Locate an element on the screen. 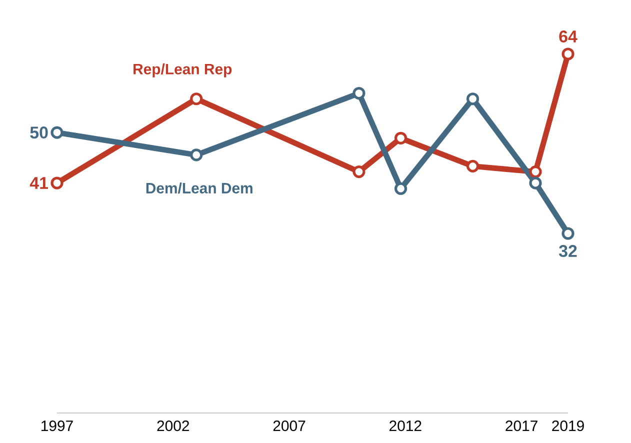  x-tick-label: 2012 is located at coordinates (406, 426).